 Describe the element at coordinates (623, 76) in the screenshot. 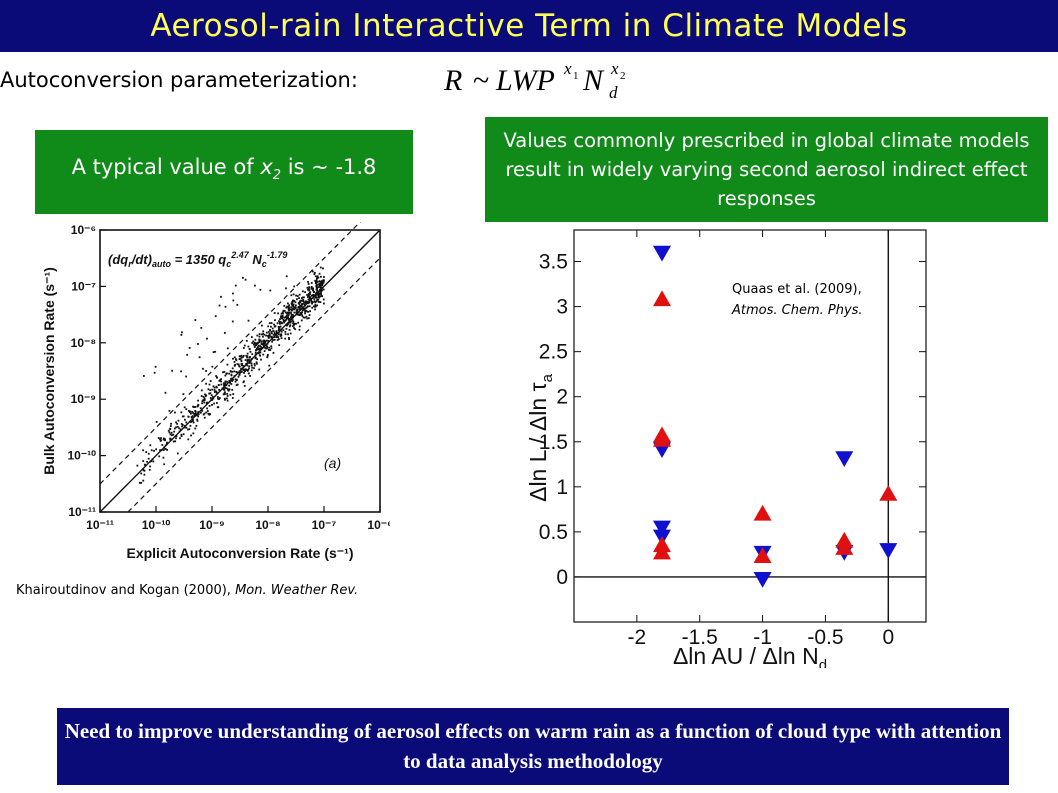

I see `formula-x2-sub: 2` at that location.